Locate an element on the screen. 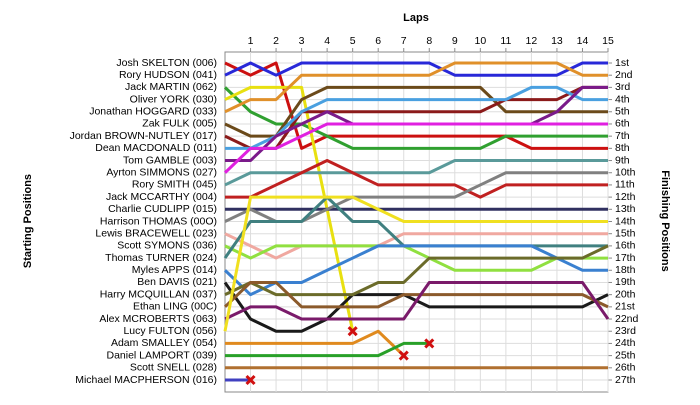  y-tick-label: Daniel LAMPORT (039) is located at coordinates (162, 355).